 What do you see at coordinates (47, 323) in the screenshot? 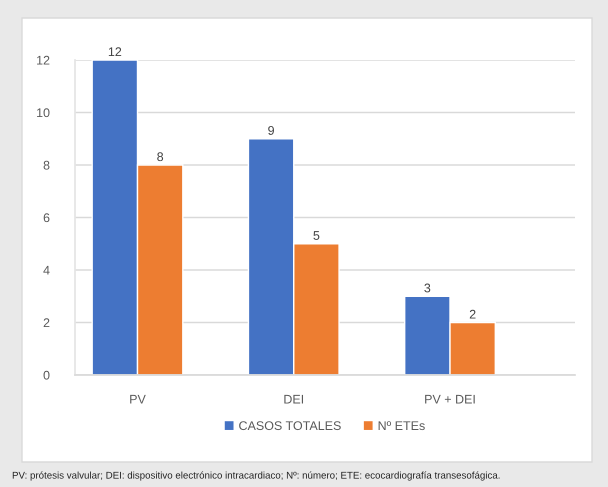
I see `y-tick-label: 2` at bounding box center [47, 323].